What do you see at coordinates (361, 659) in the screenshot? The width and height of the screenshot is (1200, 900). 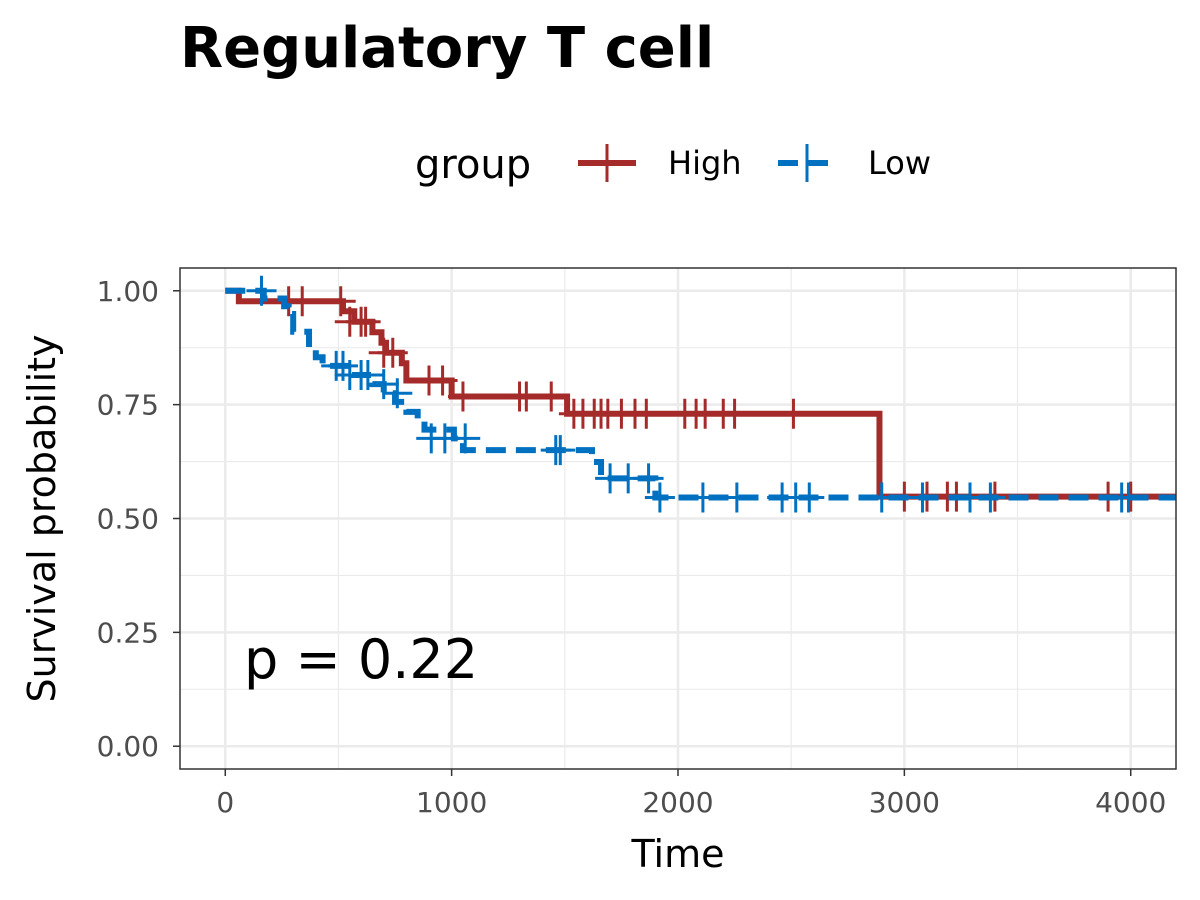 I see `p-value-annotation: p = 0.22` at bounding box center [361, 659].